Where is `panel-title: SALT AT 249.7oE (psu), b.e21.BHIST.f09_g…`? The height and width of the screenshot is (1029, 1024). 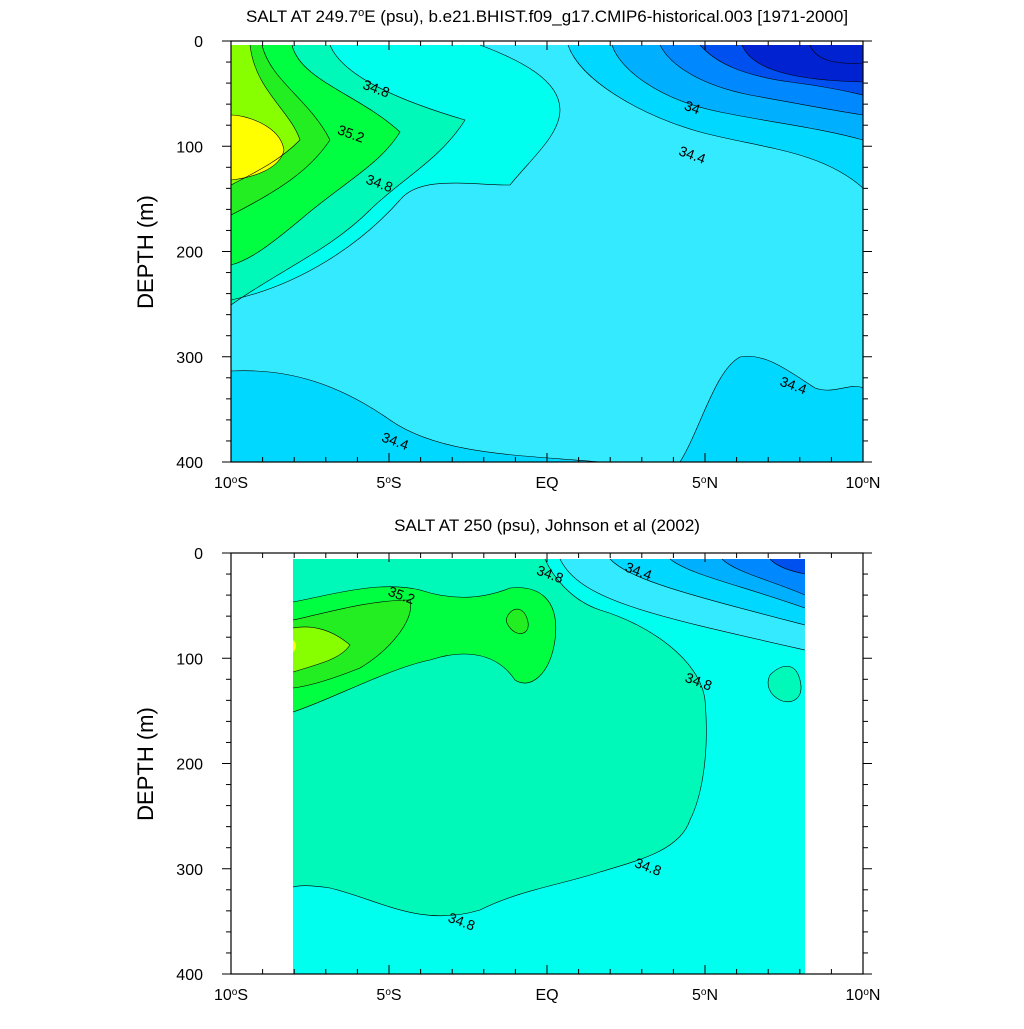
panel-title: SALT AT 249.7oE (psu), b.e21.BHIST.f09_g… is located at coordinates (547, 16).